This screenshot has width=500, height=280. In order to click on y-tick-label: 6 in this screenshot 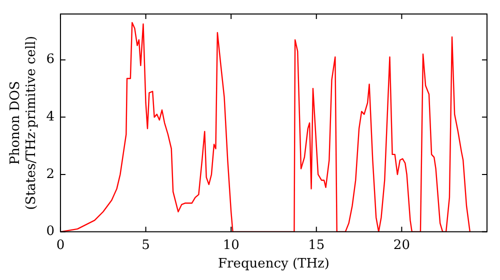, I will do `click(50, 60)`.